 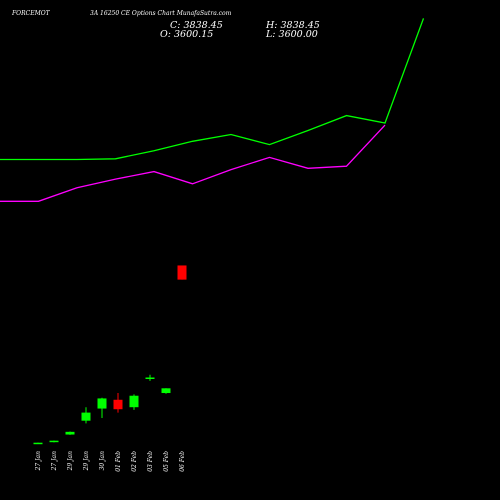 What do you see at coordinates (196, 25) in the screenshot?
I see `close-value: C: 3838.45` at bounding box center [196, 25].